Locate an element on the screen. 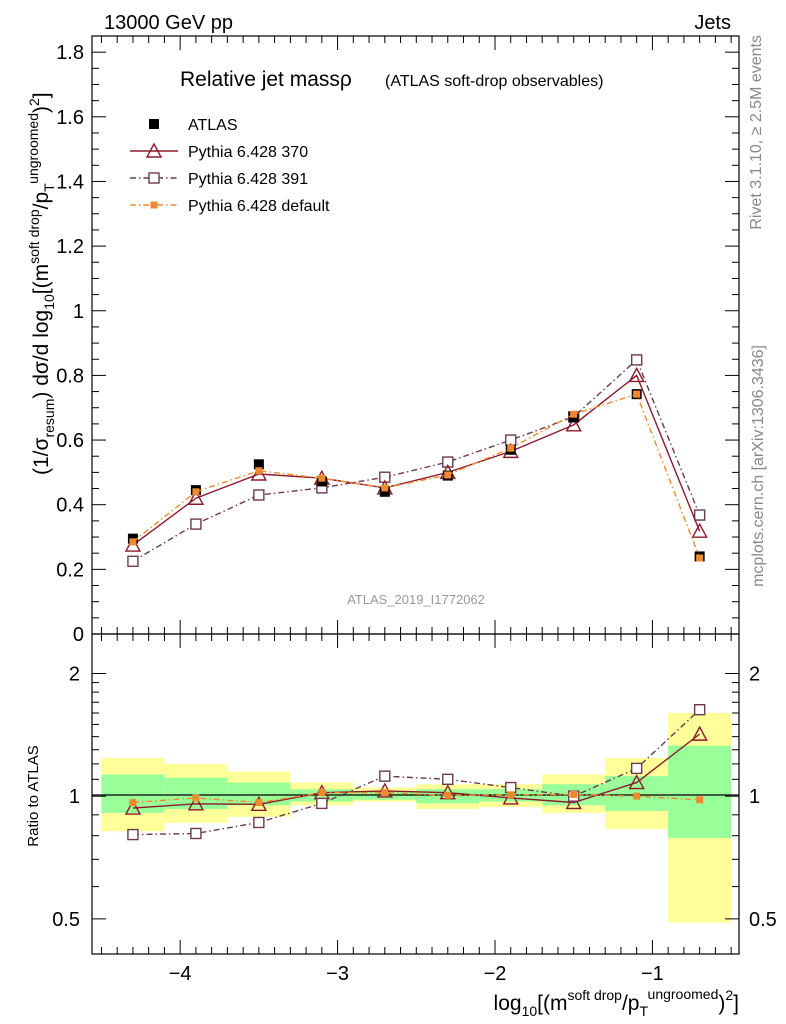  ratio-line-p370 is located at coordinates (416, 771).